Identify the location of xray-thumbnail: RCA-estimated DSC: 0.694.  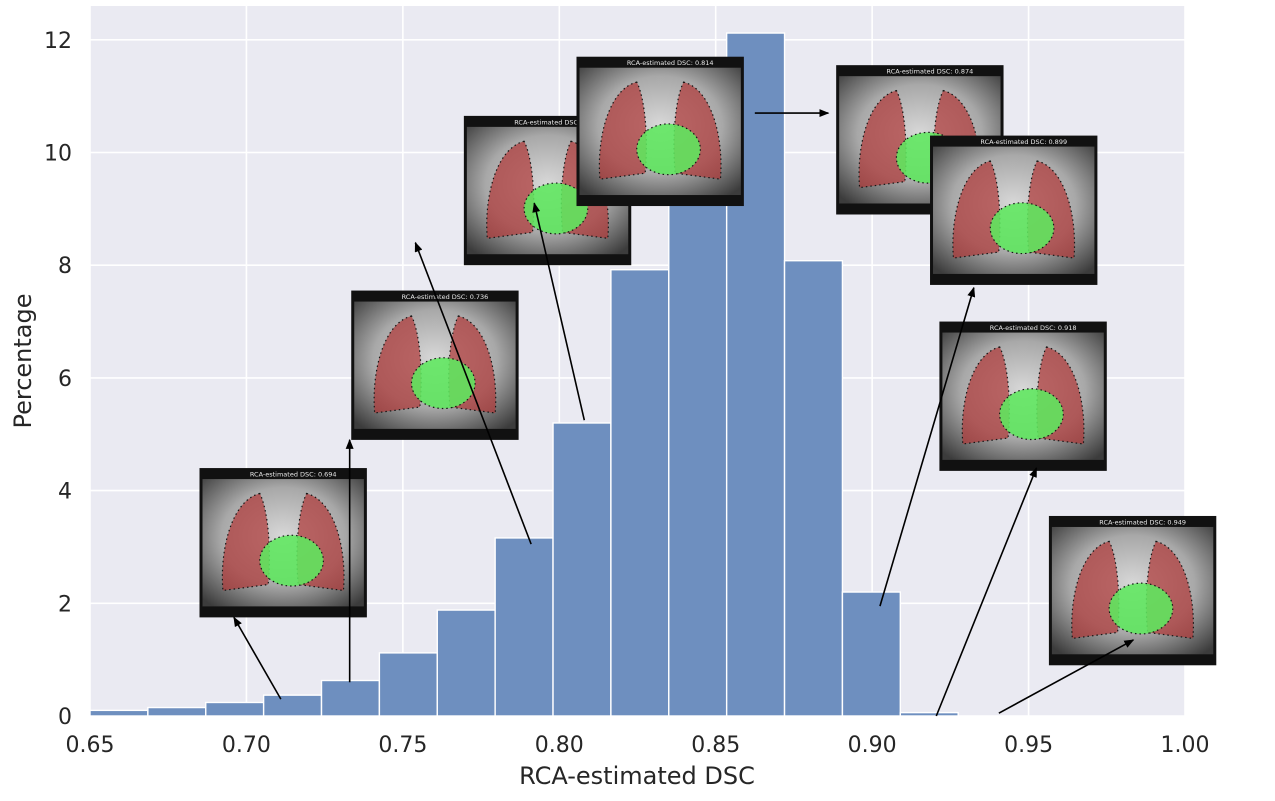
(283, 543).